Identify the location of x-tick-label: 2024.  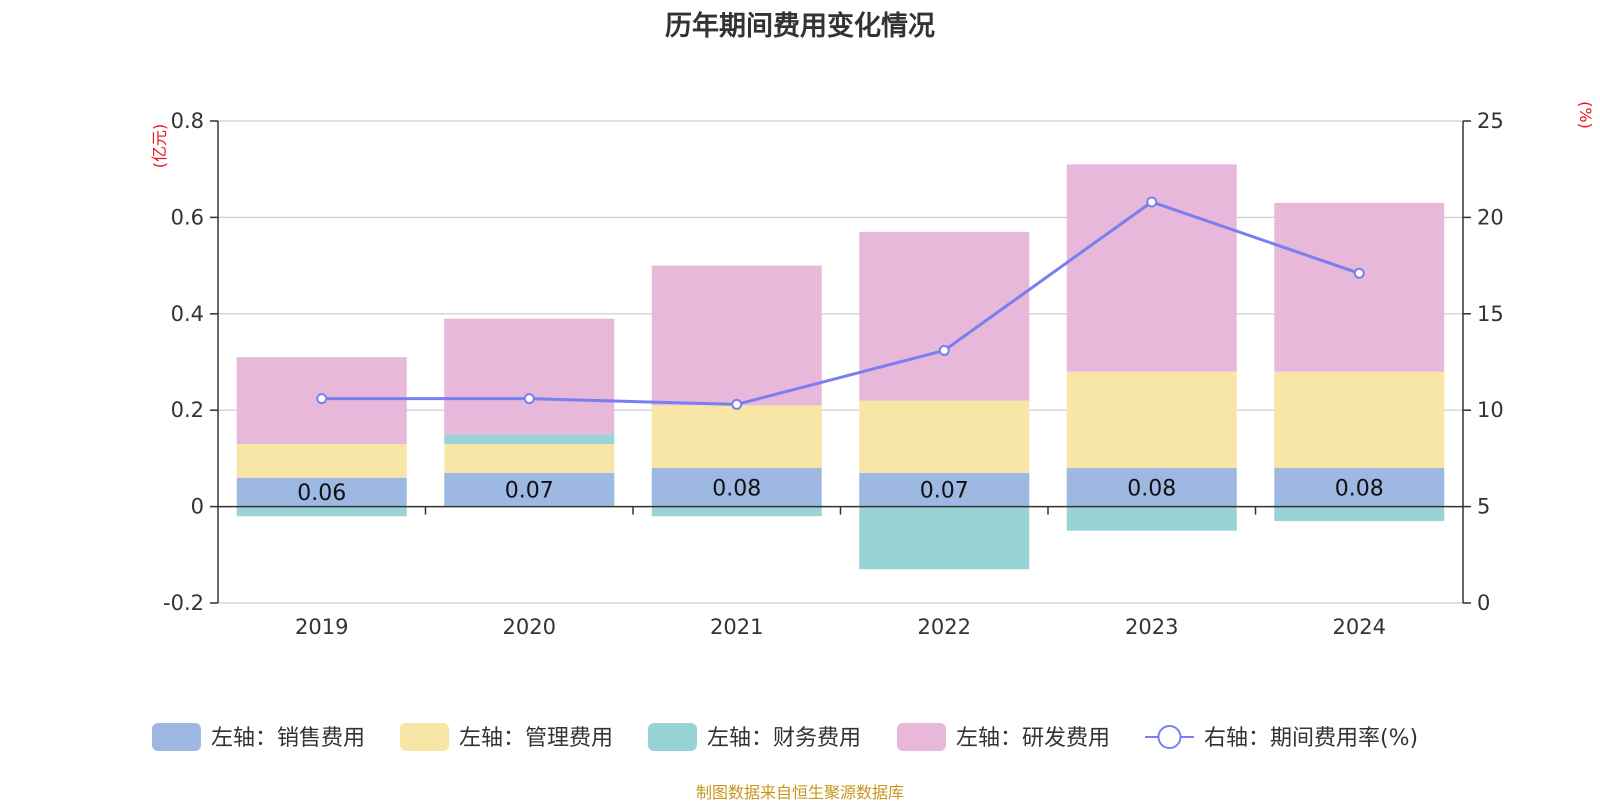
(1359, 627).